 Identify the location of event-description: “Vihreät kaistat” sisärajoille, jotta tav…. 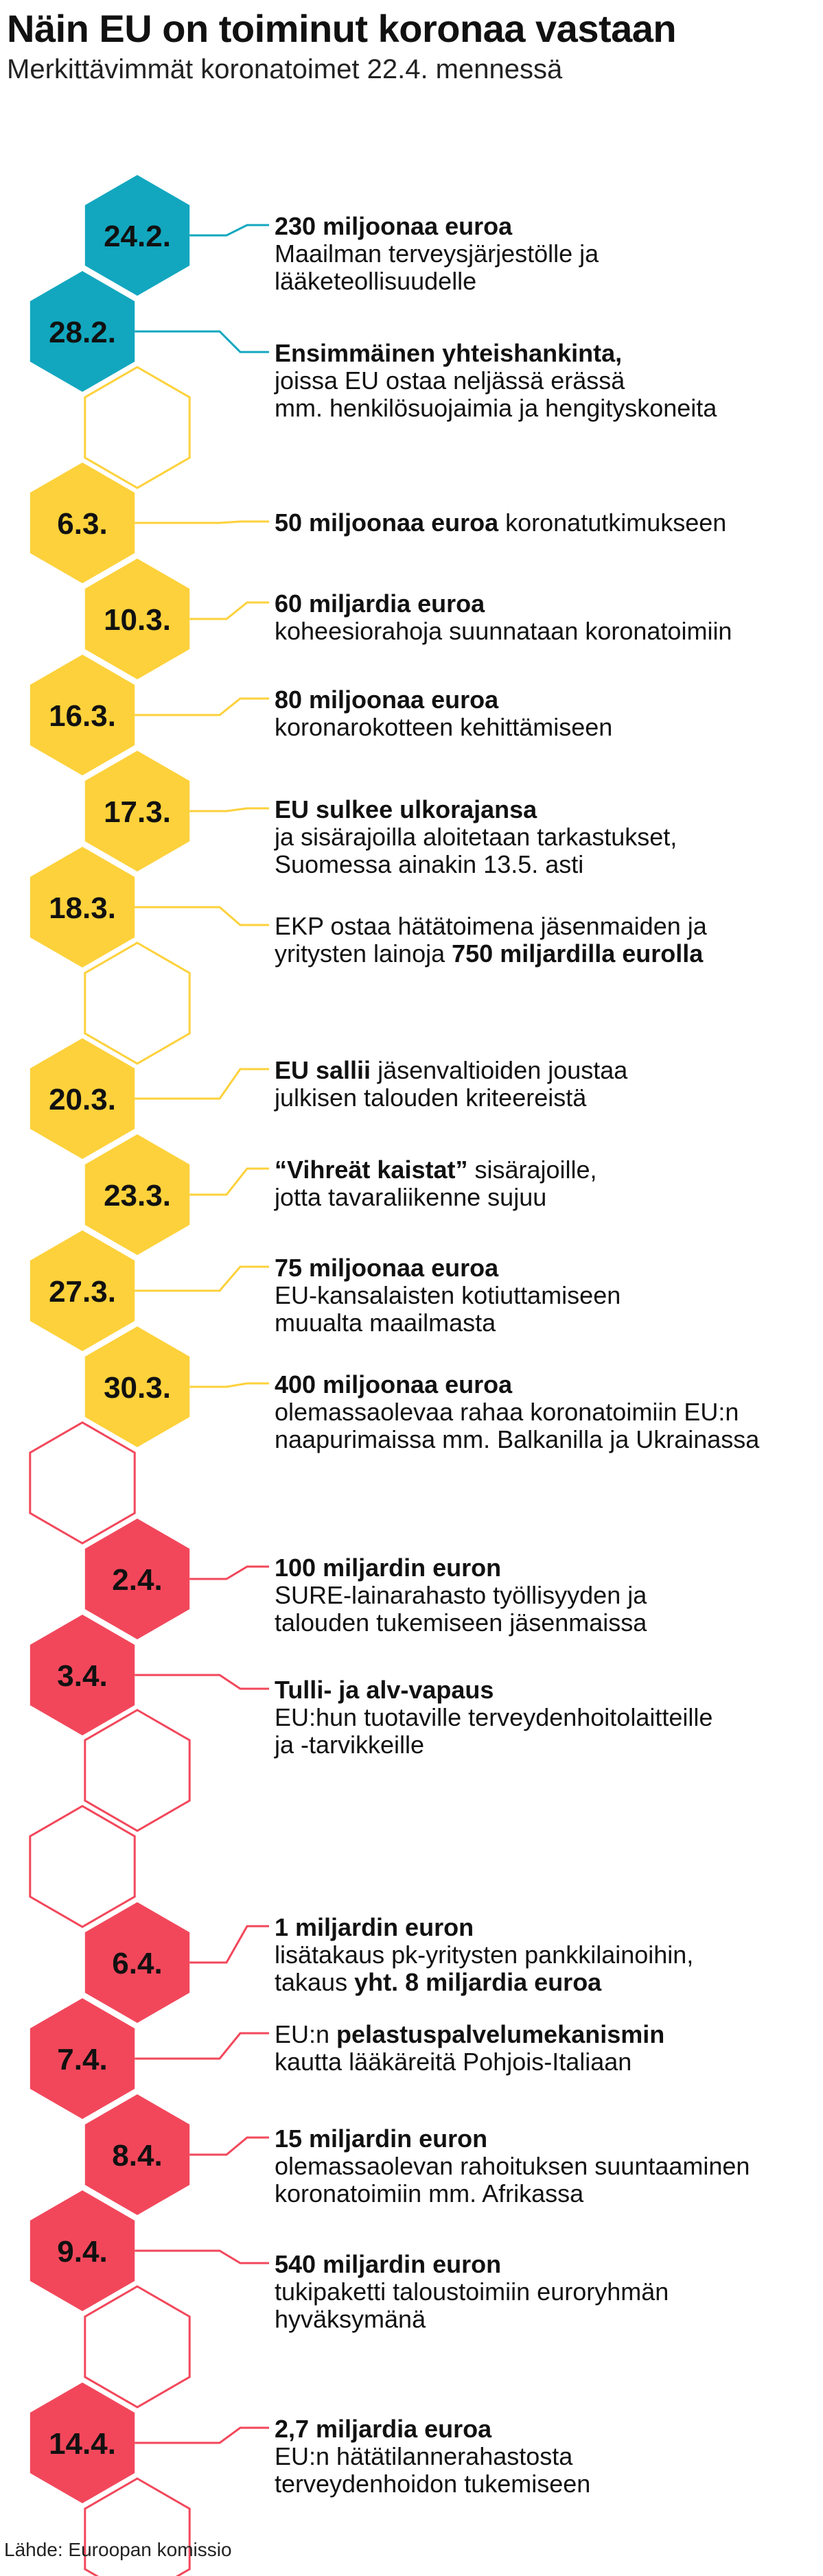
(546, 1183).